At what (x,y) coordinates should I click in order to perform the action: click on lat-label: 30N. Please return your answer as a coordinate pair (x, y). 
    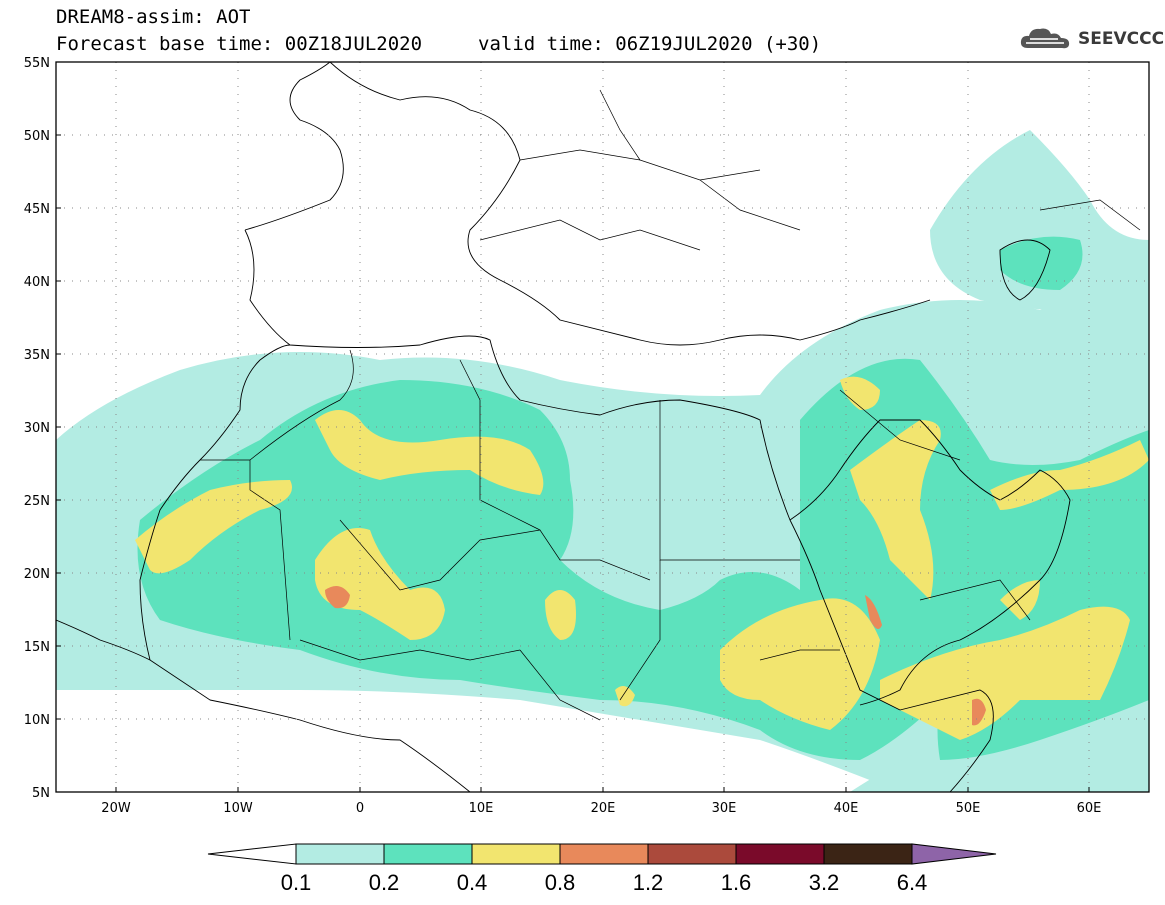
    Looking at the image, I should click on (37, 428).